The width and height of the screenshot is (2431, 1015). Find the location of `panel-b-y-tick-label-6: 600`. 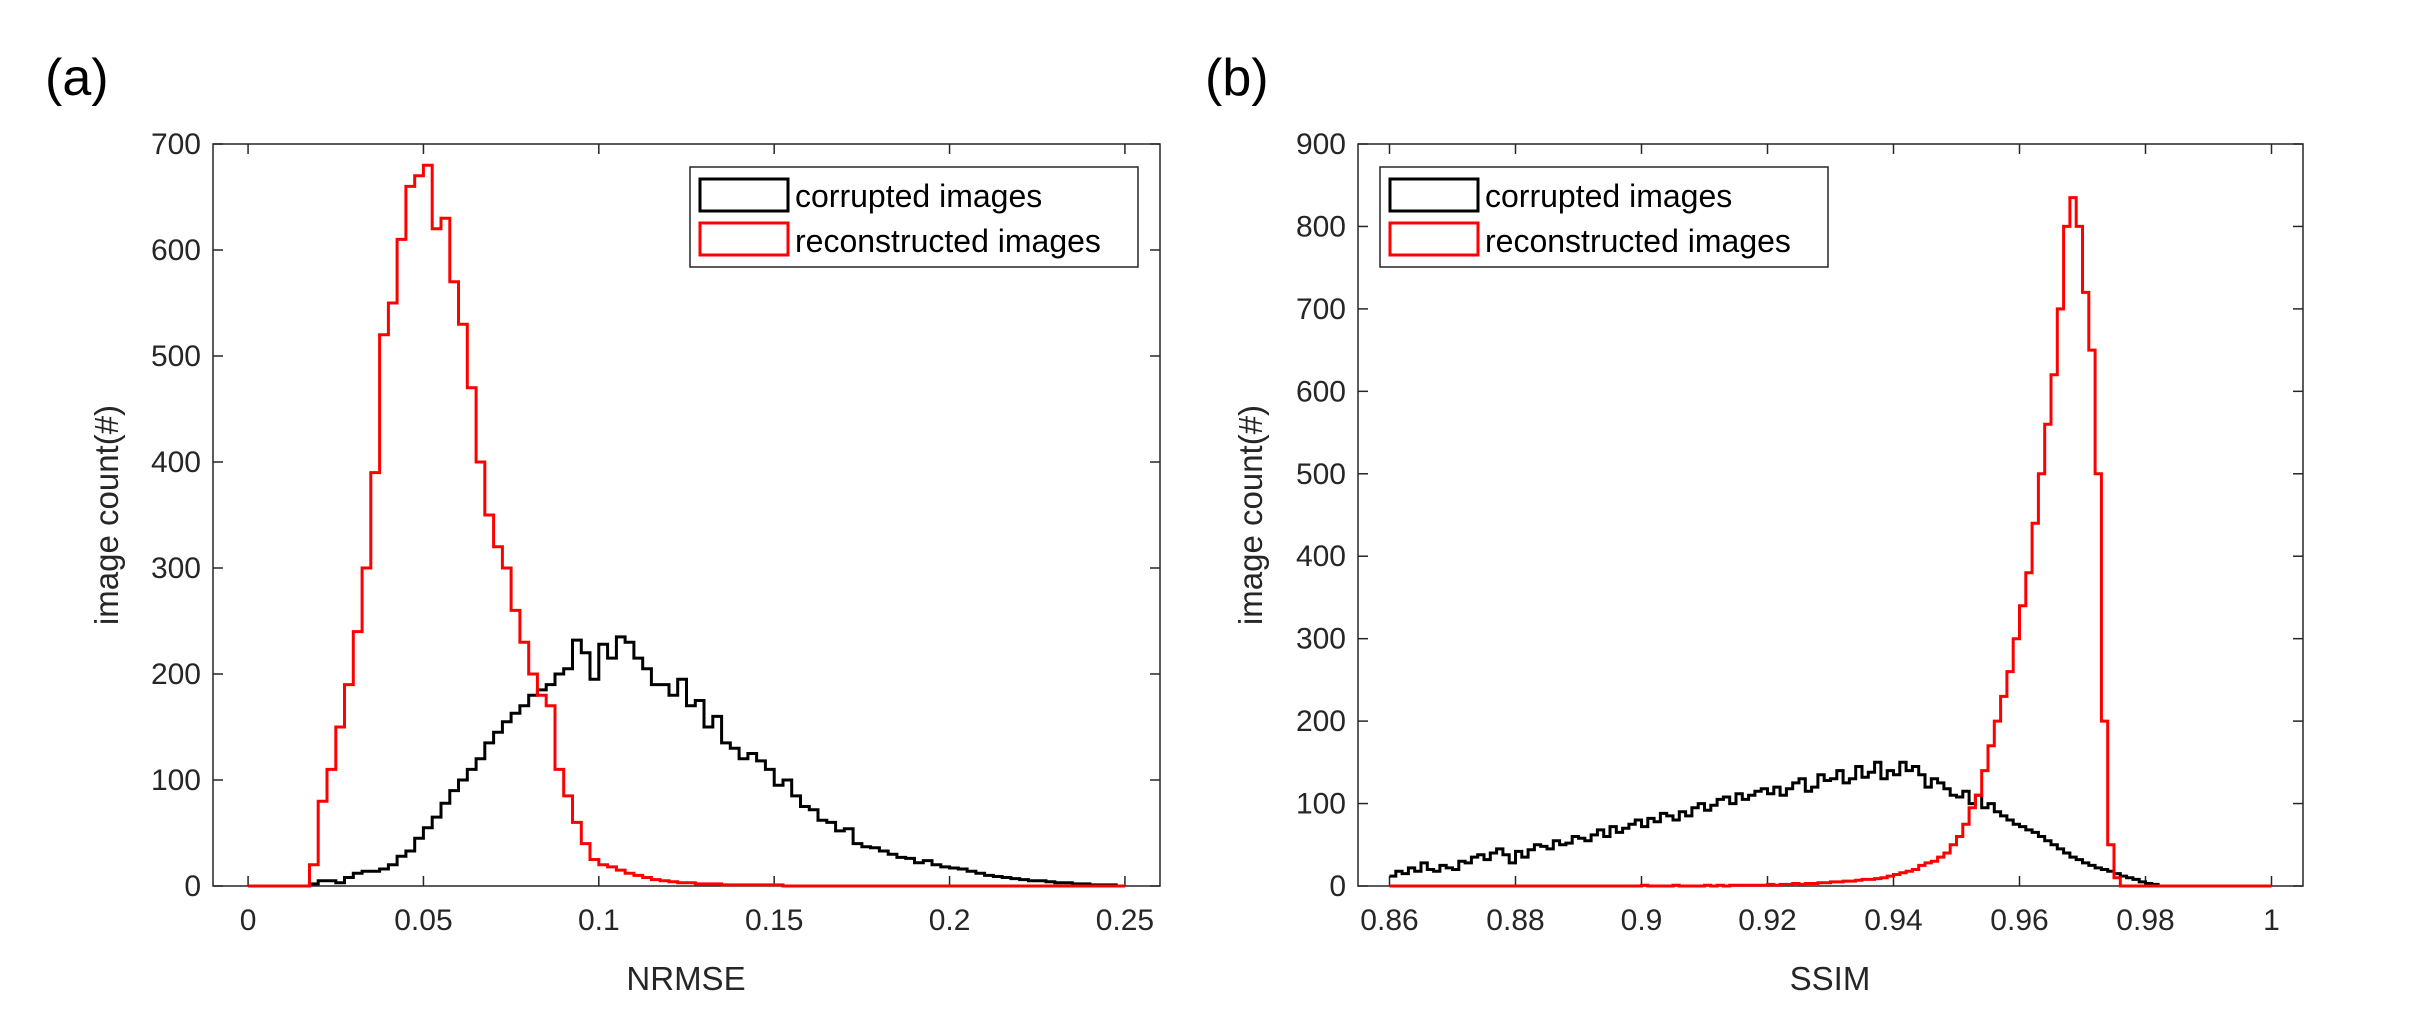

panel-b-y-tick-label-6: 600 is located at coordinates (1321, 391).